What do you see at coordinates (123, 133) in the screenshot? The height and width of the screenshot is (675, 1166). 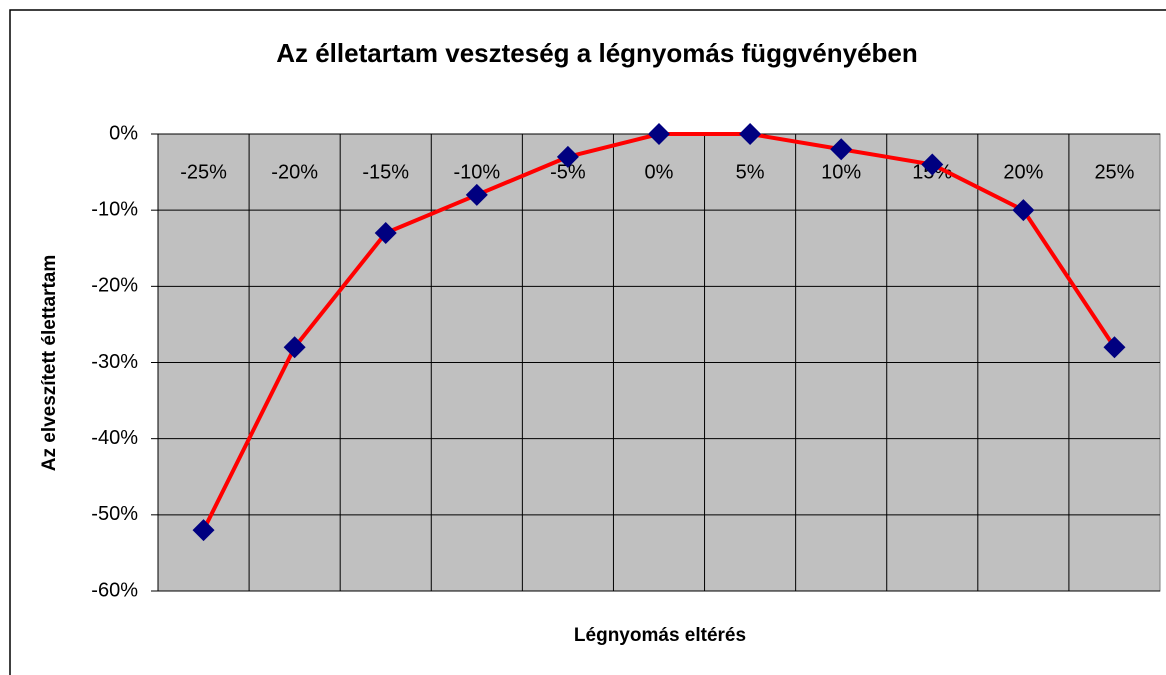 I see `y-tick-label: 0%` at bounding box center [123, 133].